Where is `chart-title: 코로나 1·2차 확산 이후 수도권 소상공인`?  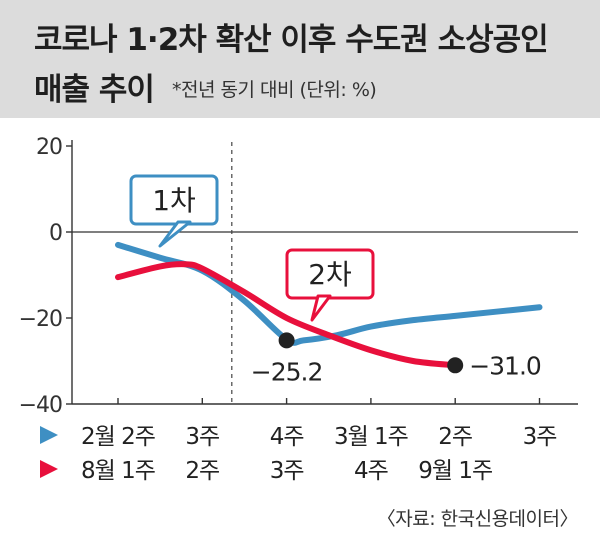
chart-title: 코로나 1·2차 확산 이후 수도권 소상공인 is located at coordinates (291, 40).